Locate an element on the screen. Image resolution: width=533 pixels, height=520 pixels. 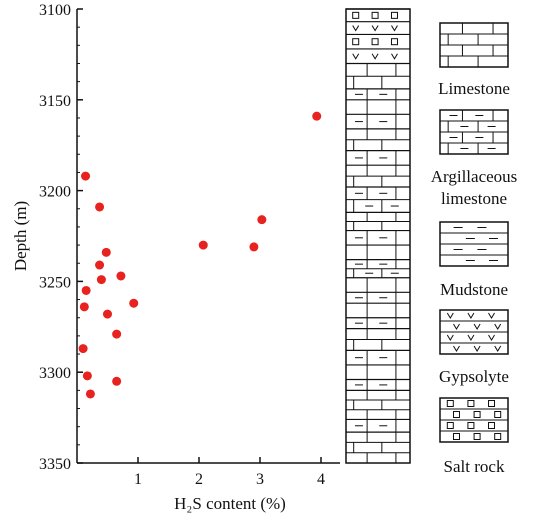
x-tick-label: 3 is located at coordinates (260, 479).